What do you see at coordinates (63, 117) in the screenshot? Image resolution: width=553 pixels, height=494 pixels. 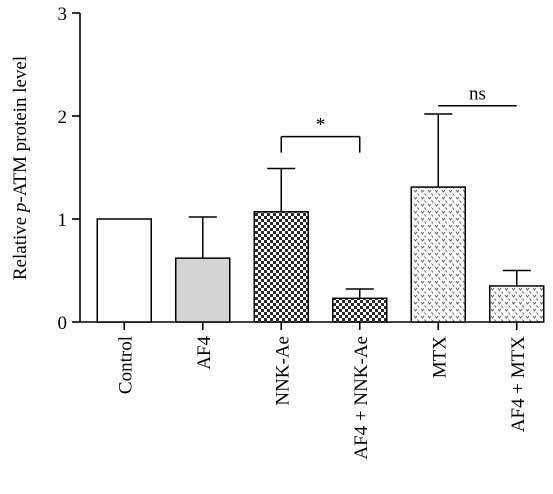 I see `y-tick-label: 2` at bounding box center [63, 117].